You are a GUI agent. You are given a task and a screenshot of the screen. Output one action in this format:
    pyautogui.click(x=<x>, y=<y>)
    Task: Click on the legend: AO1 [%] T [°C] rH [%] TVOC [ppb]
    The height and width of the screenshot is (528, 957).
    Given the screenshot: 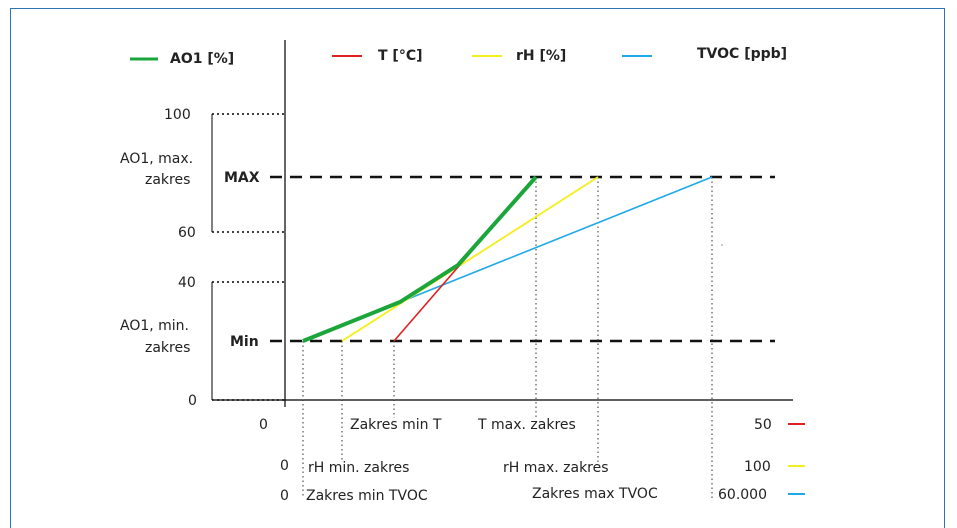 What is the action you would take?
    pyautogui.click(x=458, y=56)
    